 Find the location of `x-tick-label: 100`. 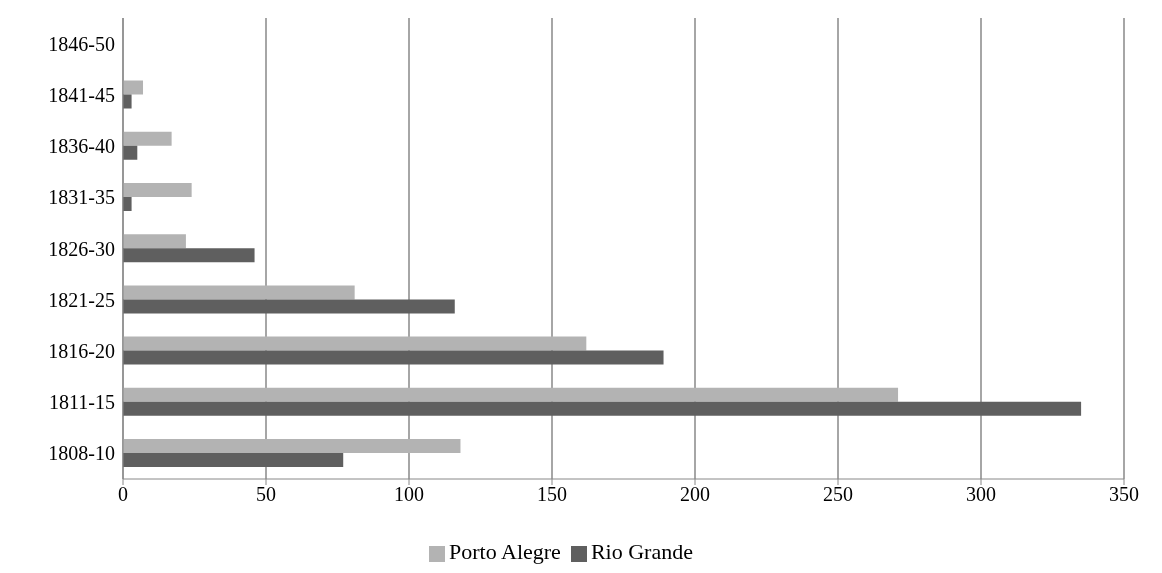

x-tick-label: 100 is located at coordinates (409, 494).